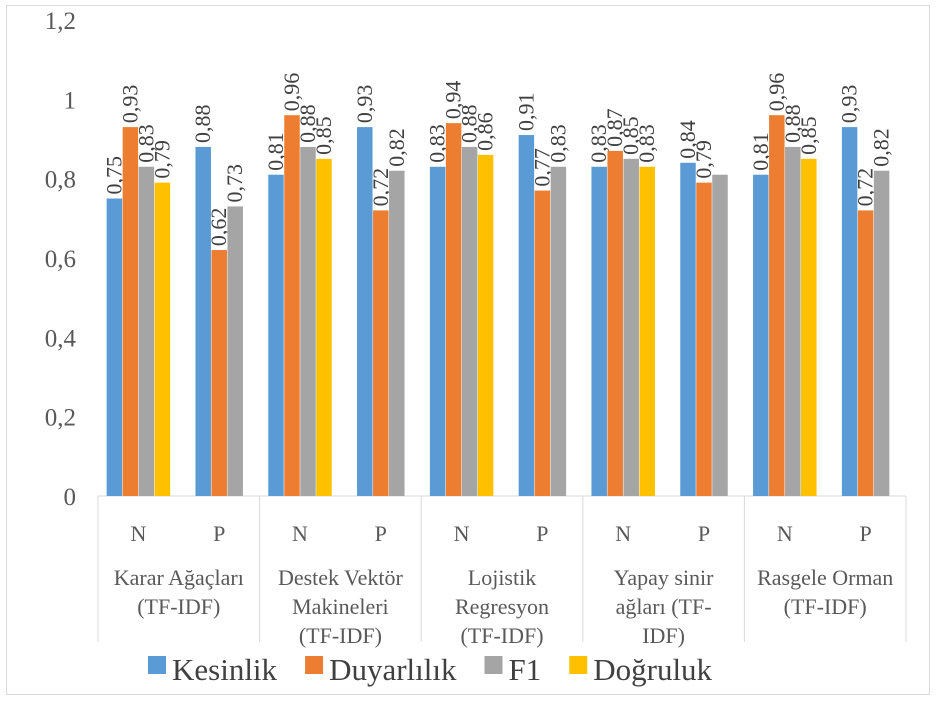 Image resolution: width=938 pixels, height=702 pixels. I want to click on y-tick-label: 1, so click(70, 100).